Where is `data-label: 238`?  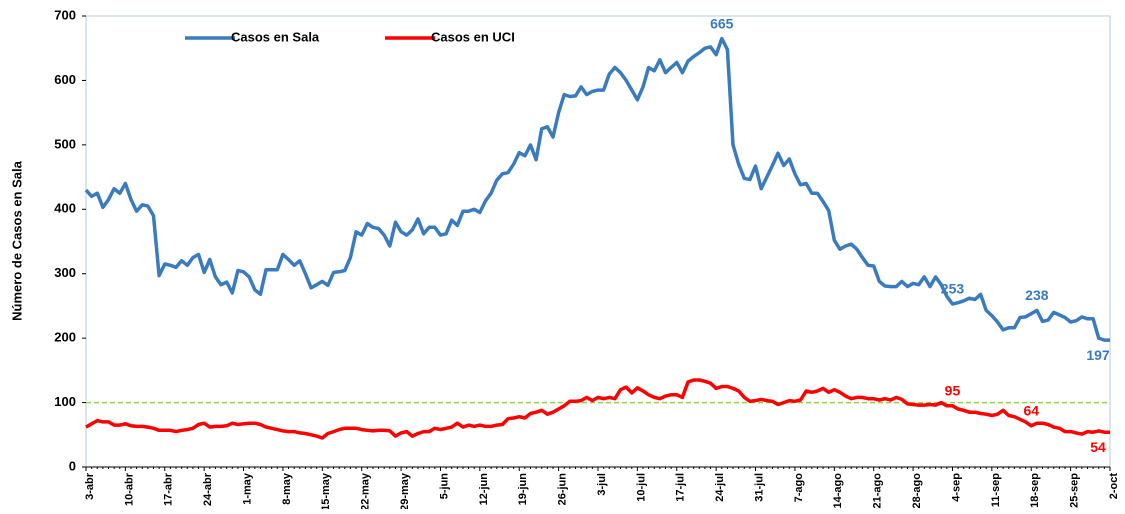 data-label: 238 is located at coordinates (1037, 295).